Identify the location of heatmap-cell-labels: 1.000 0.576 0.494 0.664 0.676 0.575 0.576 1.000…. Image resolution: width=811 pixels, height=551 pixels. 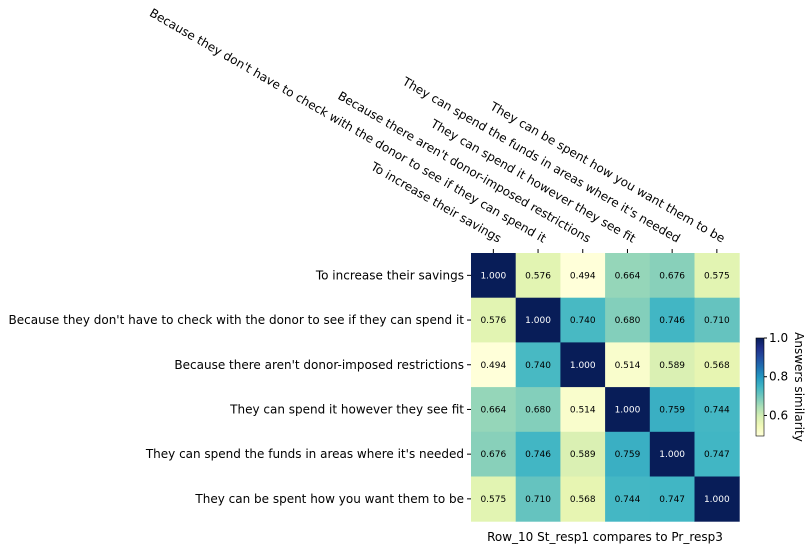
(605, 388).